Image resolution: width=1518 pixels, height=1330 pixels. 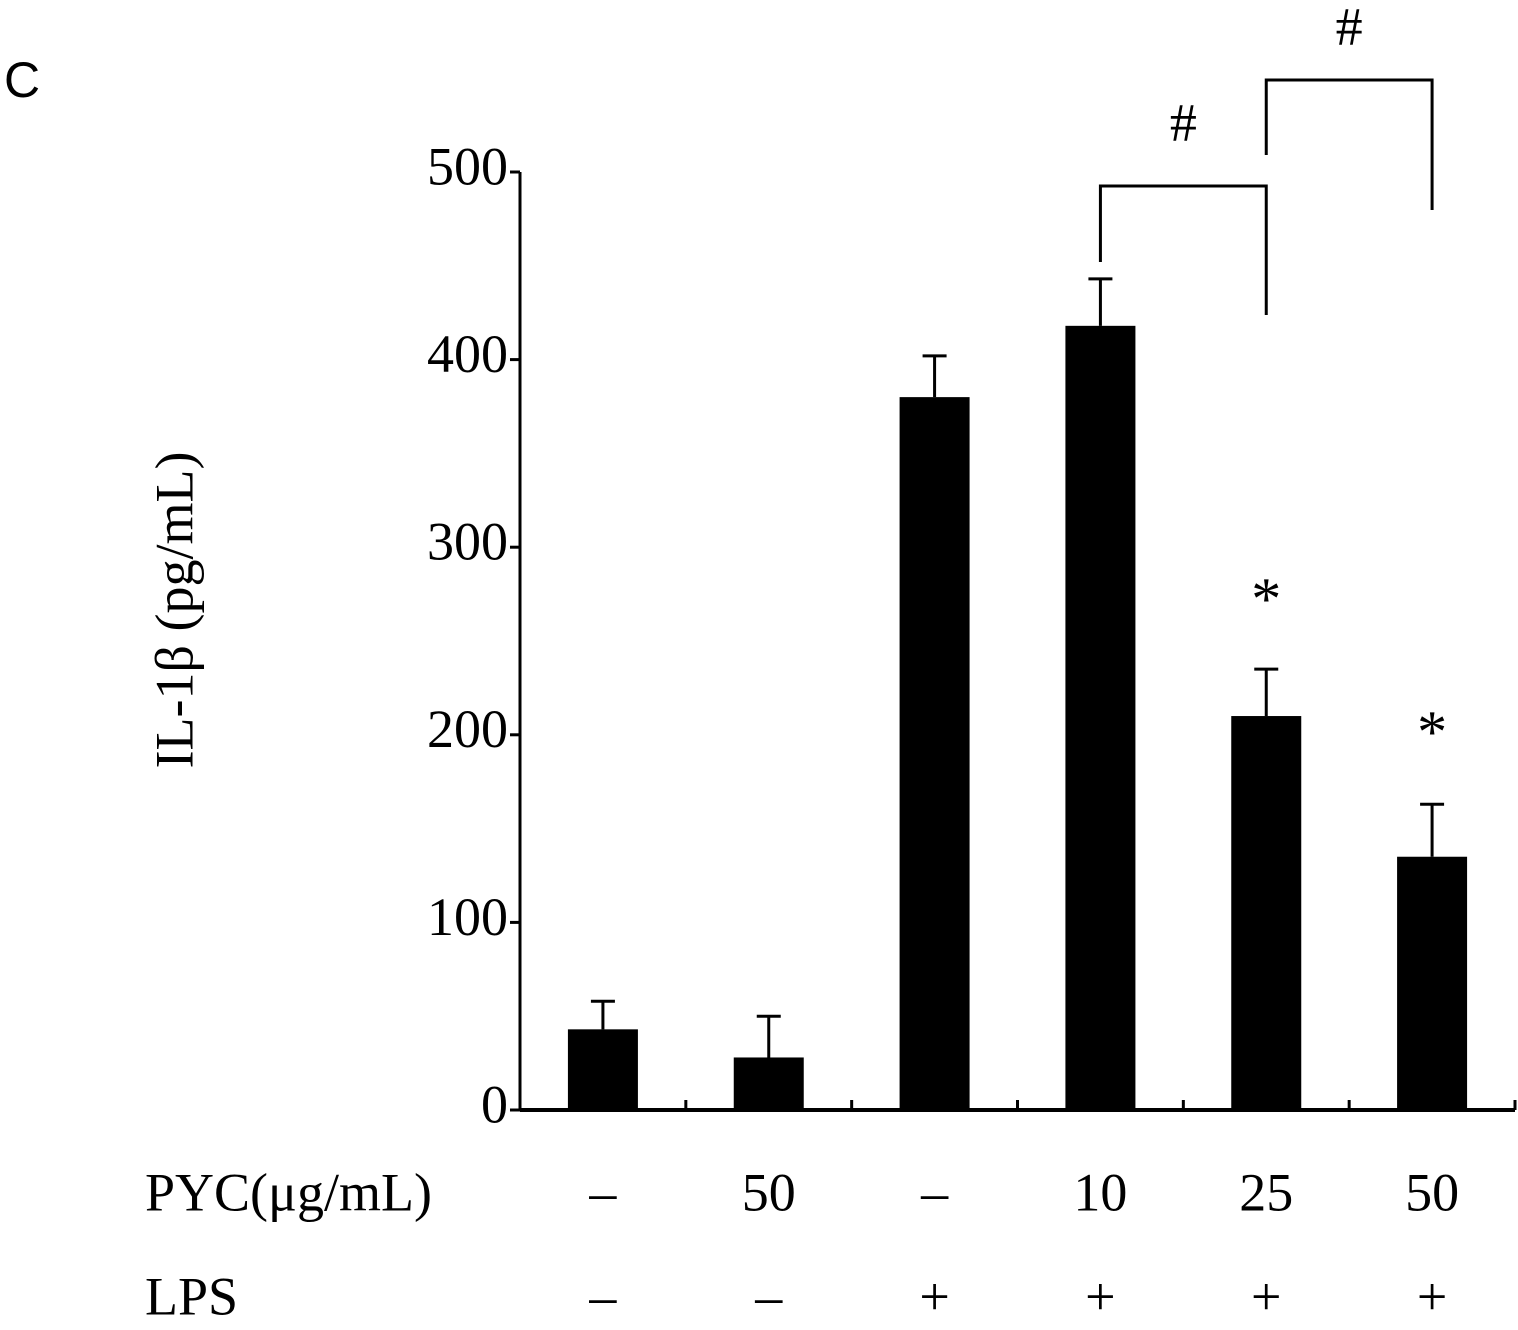 What do you see at coordinates (467, 542) in the screenshot?
I see `y-tick-label: 300` at bounding box center [467, 542].